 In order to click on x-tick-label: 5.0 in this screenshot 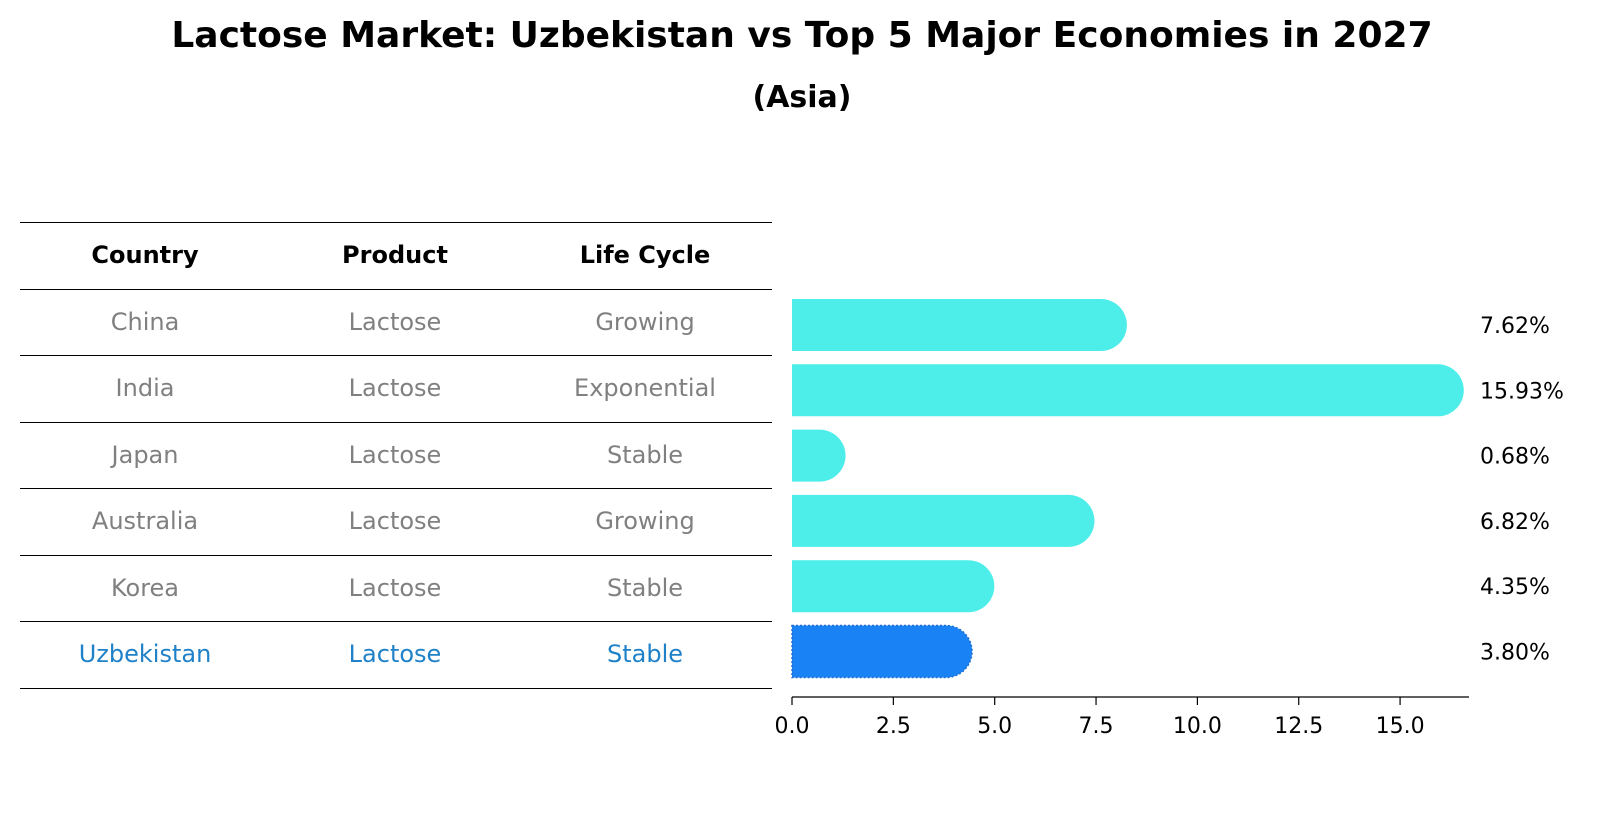, I will do `click(994, 726)`.